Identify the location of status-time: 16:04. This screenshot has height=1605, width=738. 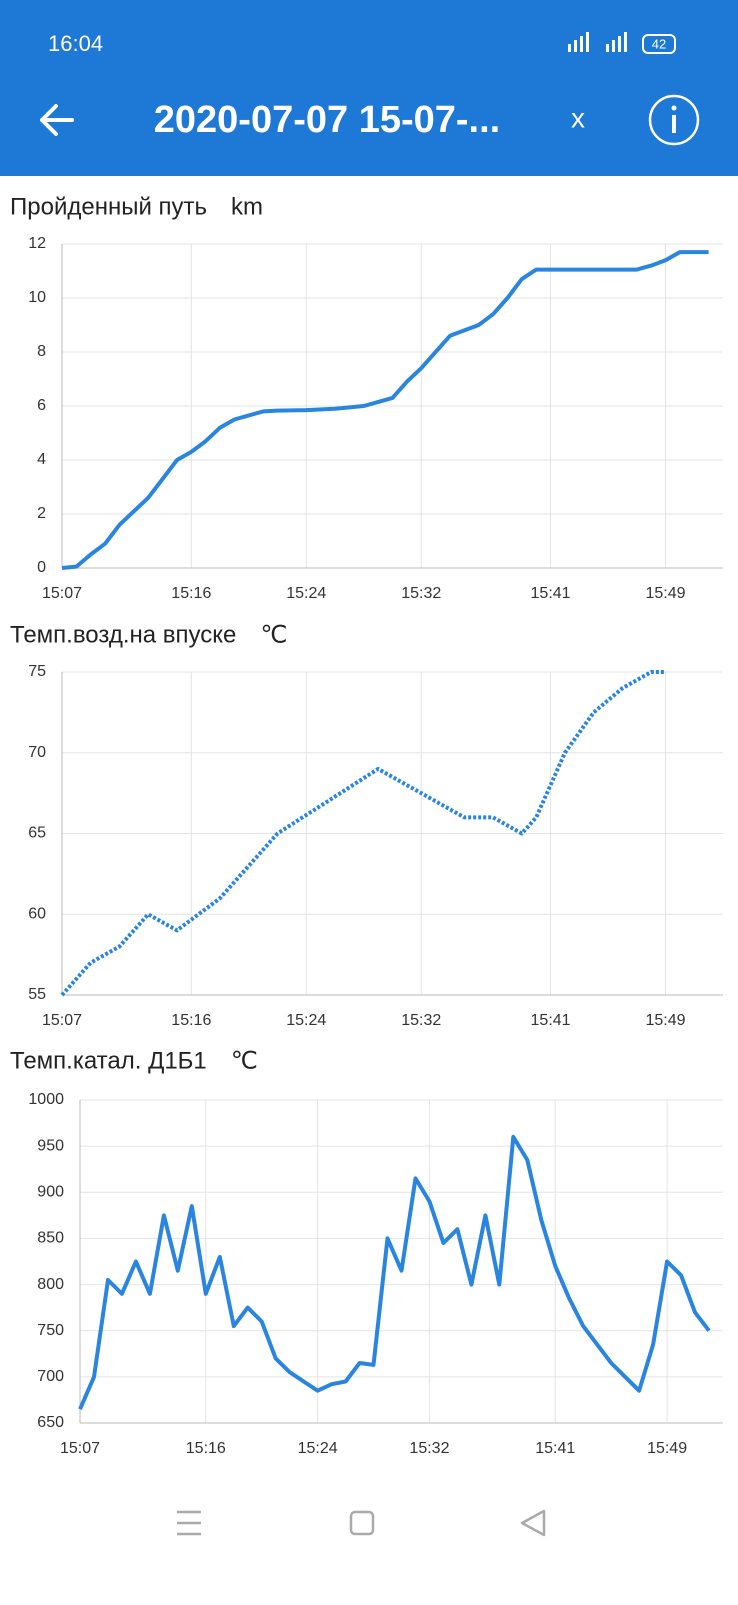
(75, 43).